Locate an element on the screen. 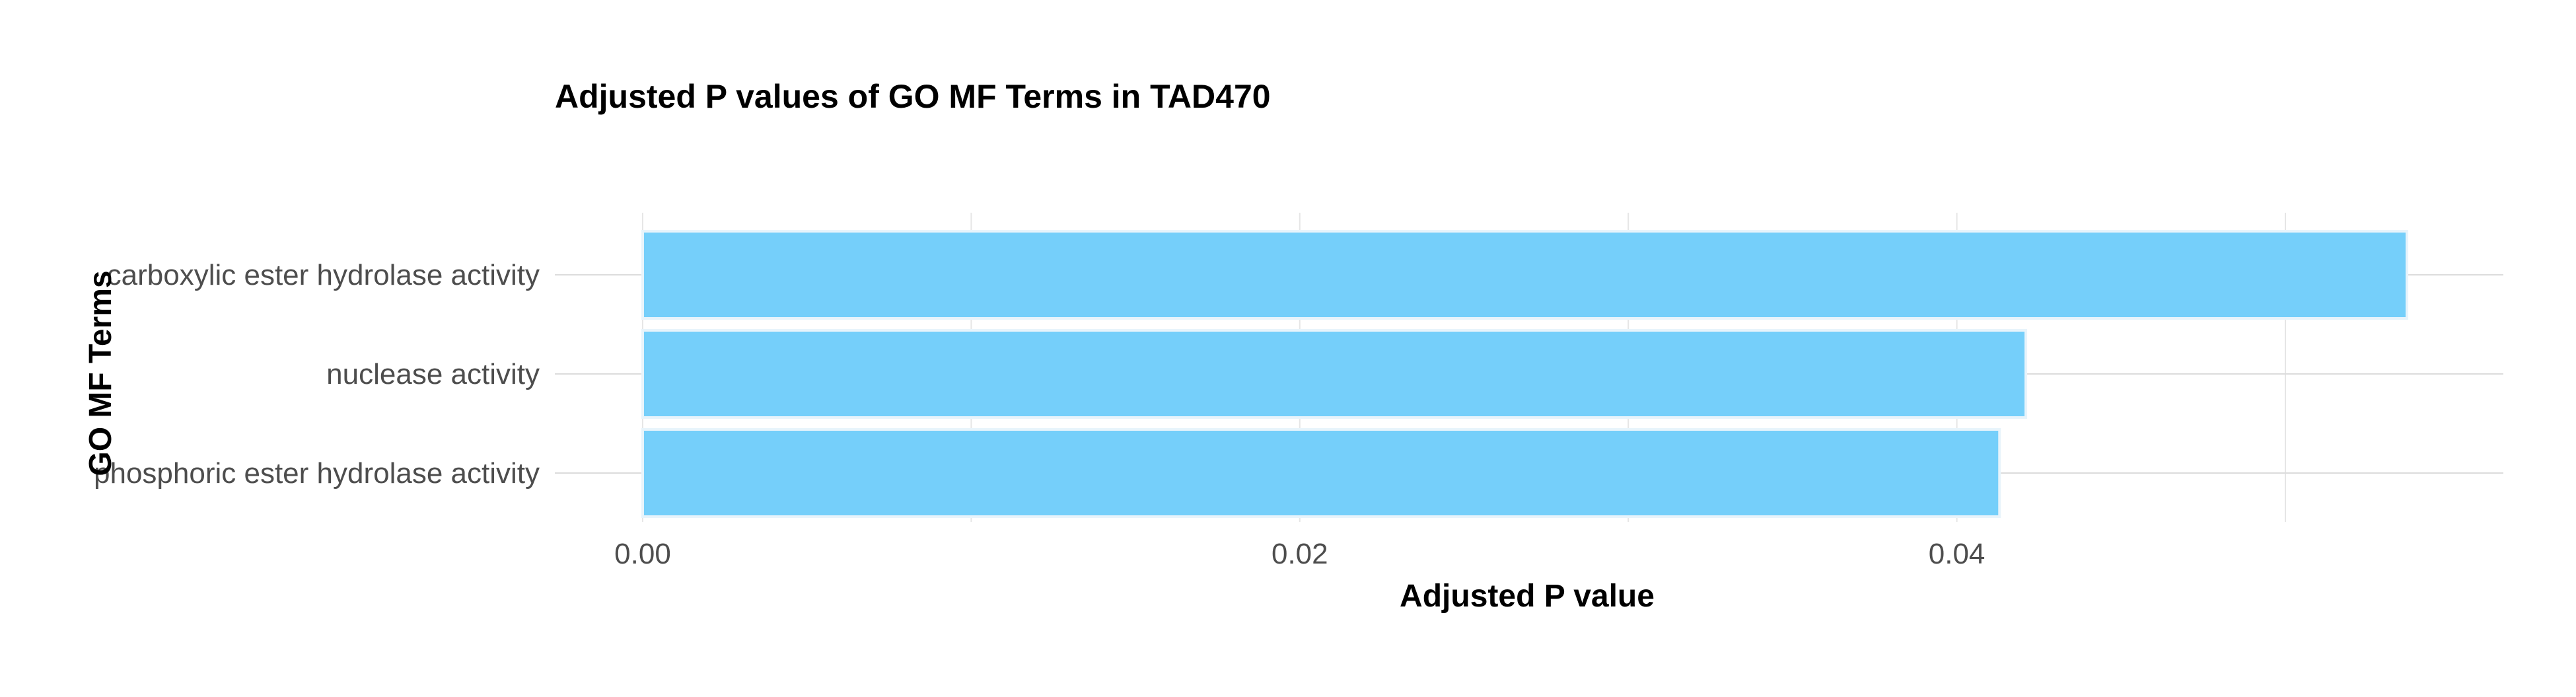  x-tick-labels: 0.00 0.02 0.04 is located at coordinates (1299, 554).